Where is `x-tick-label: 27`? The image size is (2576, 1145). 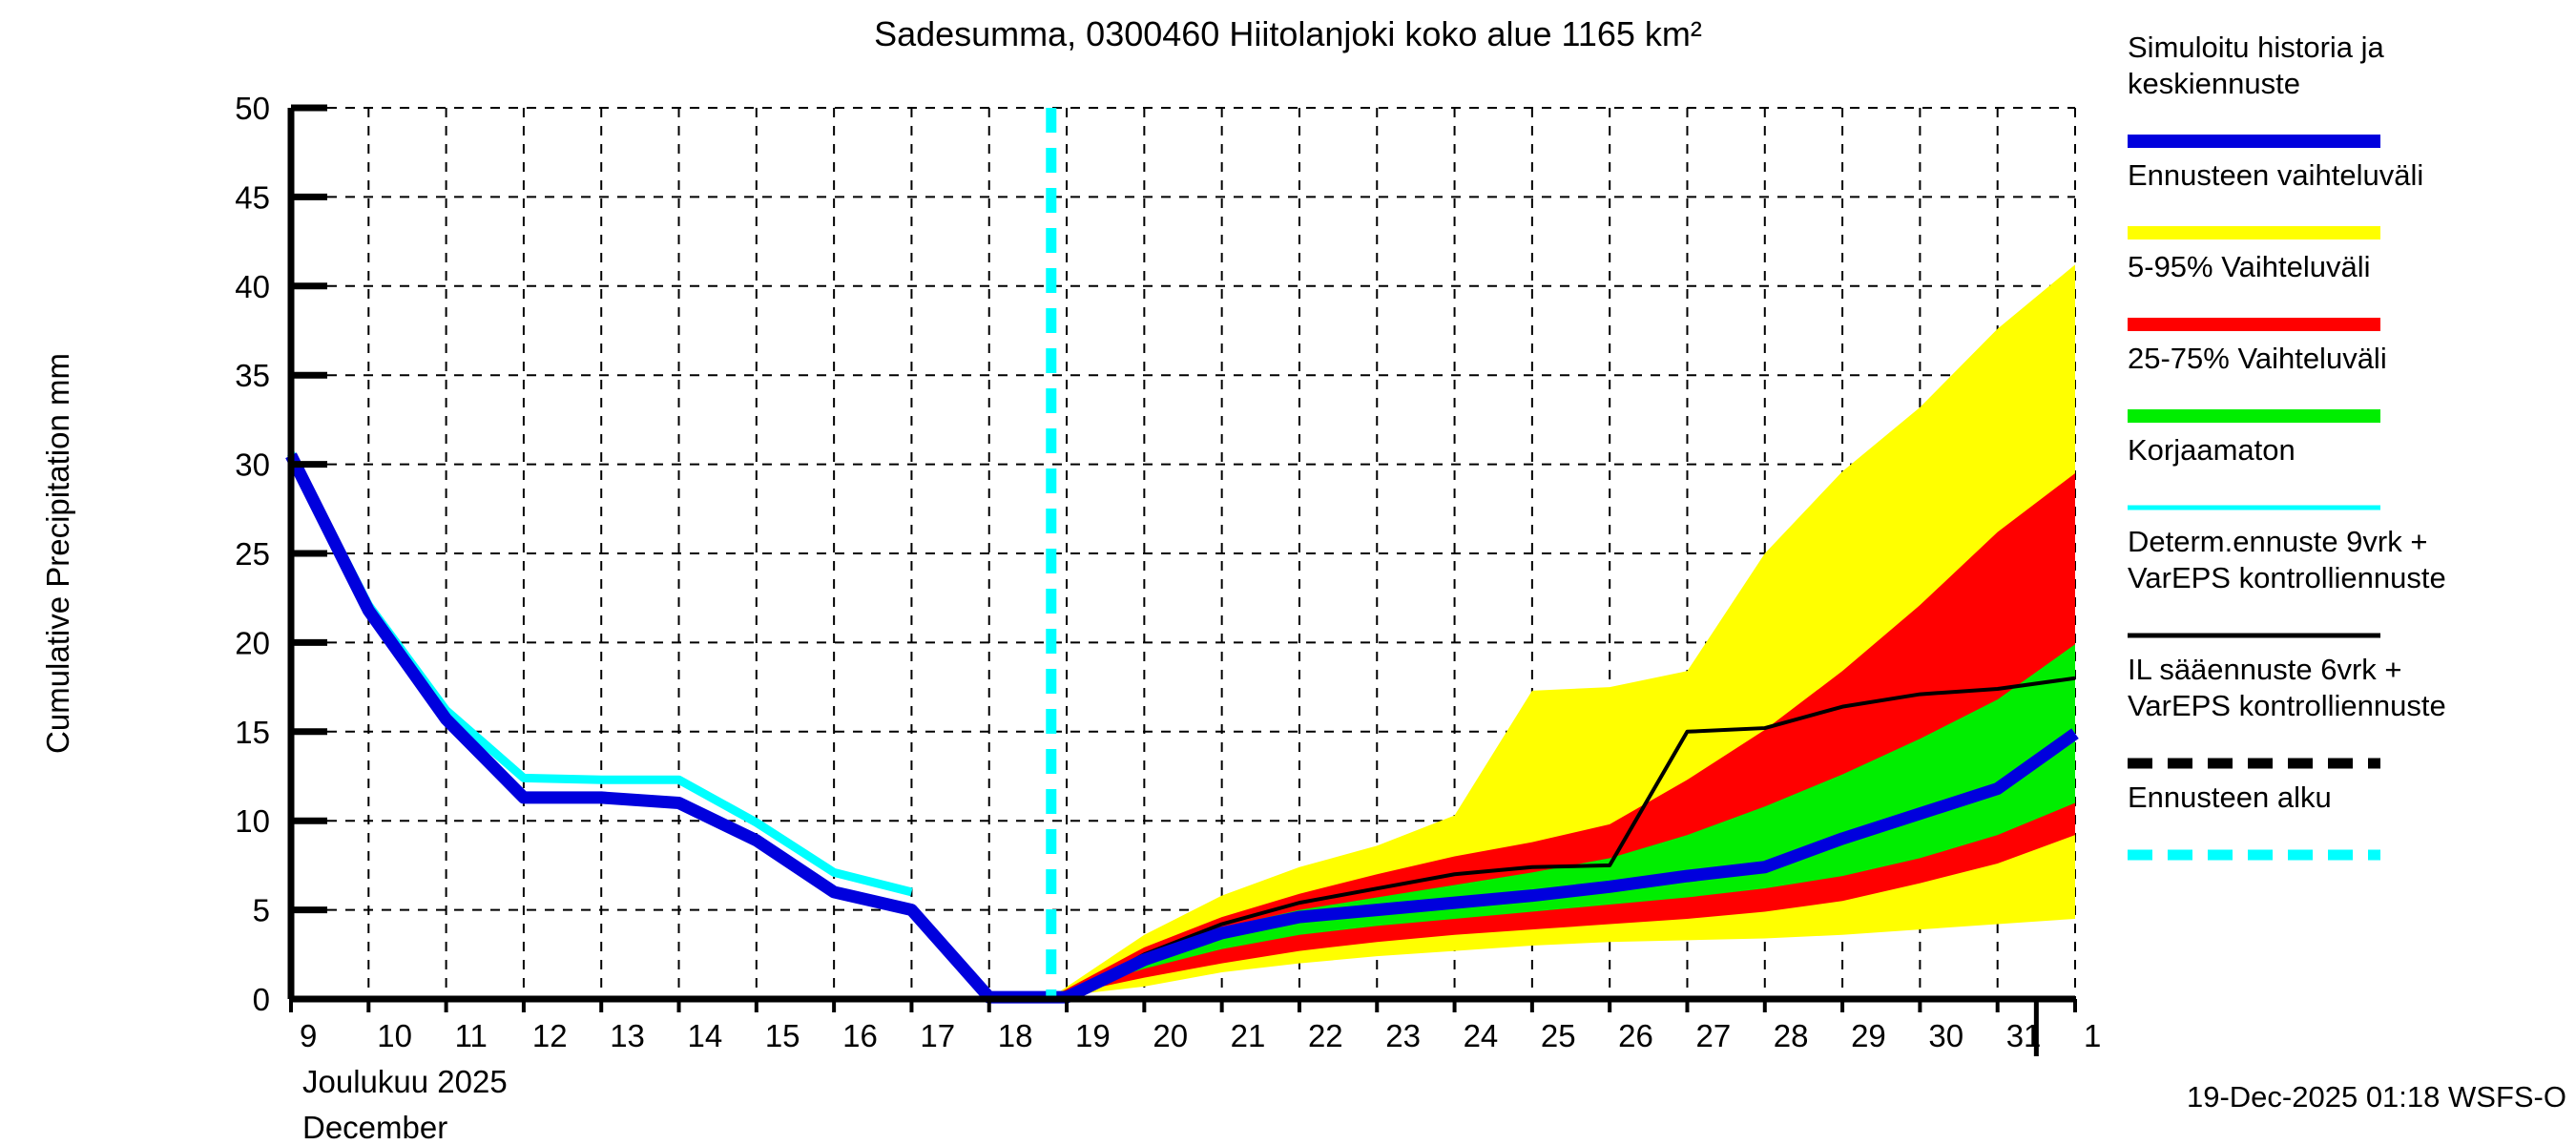
x-tick-label: 27 is located at coordinates (1713, 1035).